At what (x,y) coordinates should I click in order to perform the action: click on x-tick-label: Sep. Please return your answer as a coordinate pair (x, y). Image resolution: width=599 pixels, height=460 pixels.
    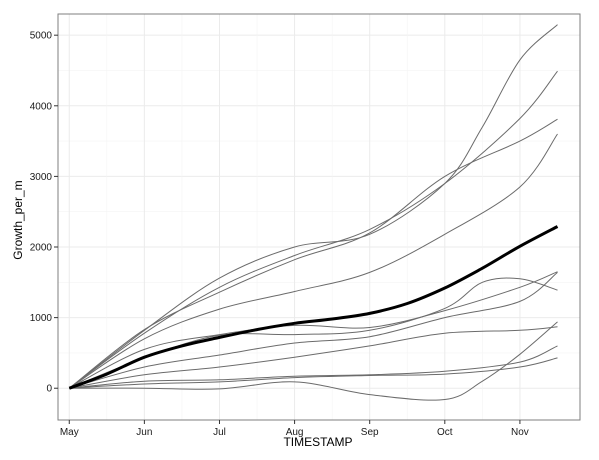
    Looking at the image, I should click on (370, 432).